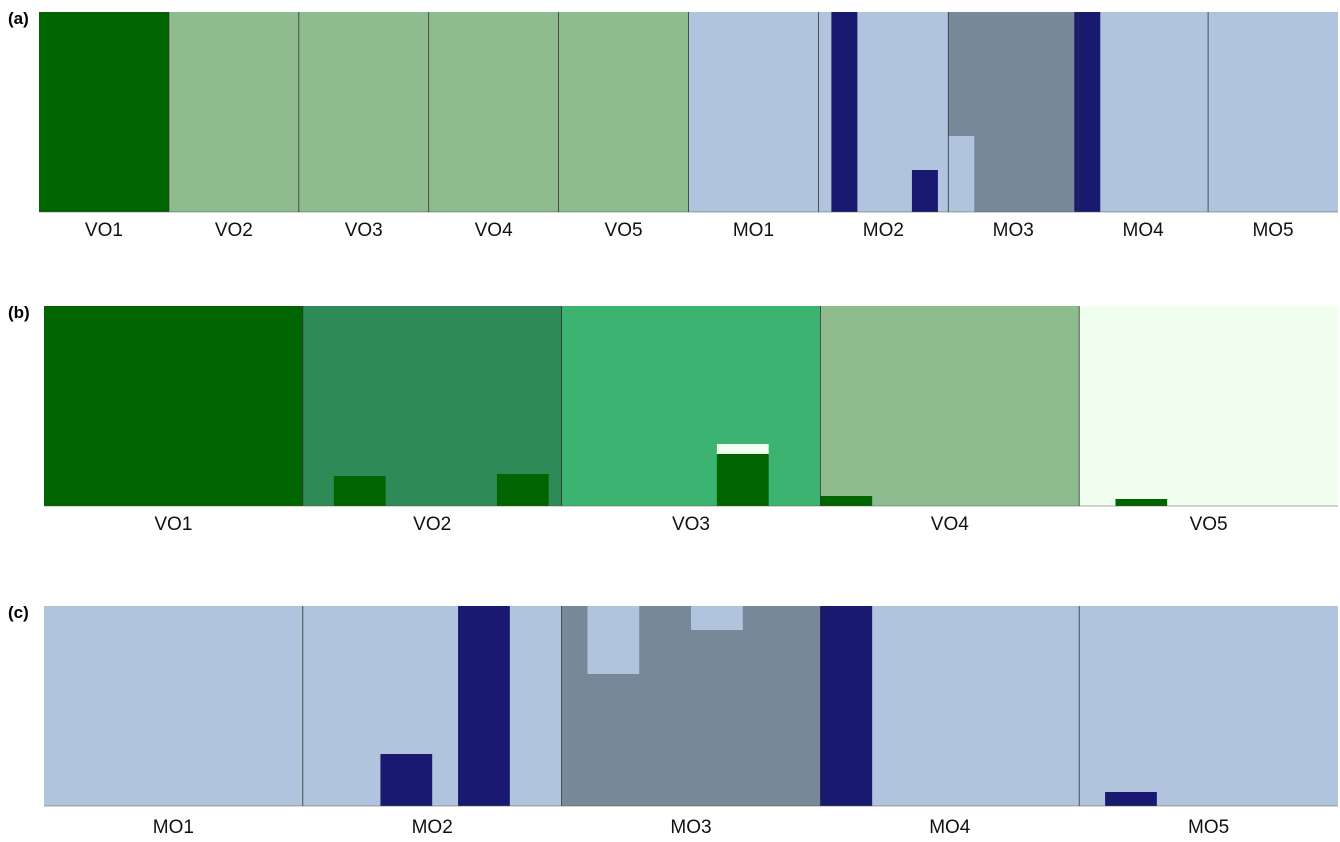 The image size is (1340, 842). I want to click on panel-letter: (b), so click(19, 312).